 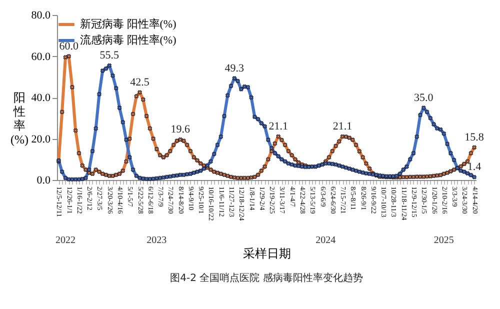 What do you see at coordinates (19, 118) in the screenshot?
I see `y-axis-title: 阳性率(%)` at bounding box center [19, 118].